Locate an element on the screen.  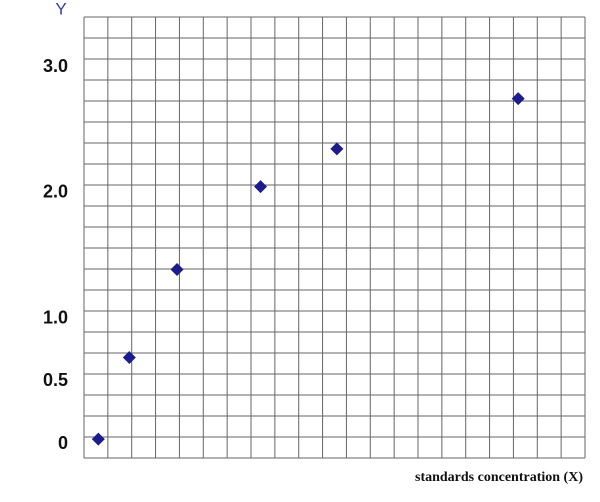
y-tick-label: 3.0 is located at coordinates (55, 66).